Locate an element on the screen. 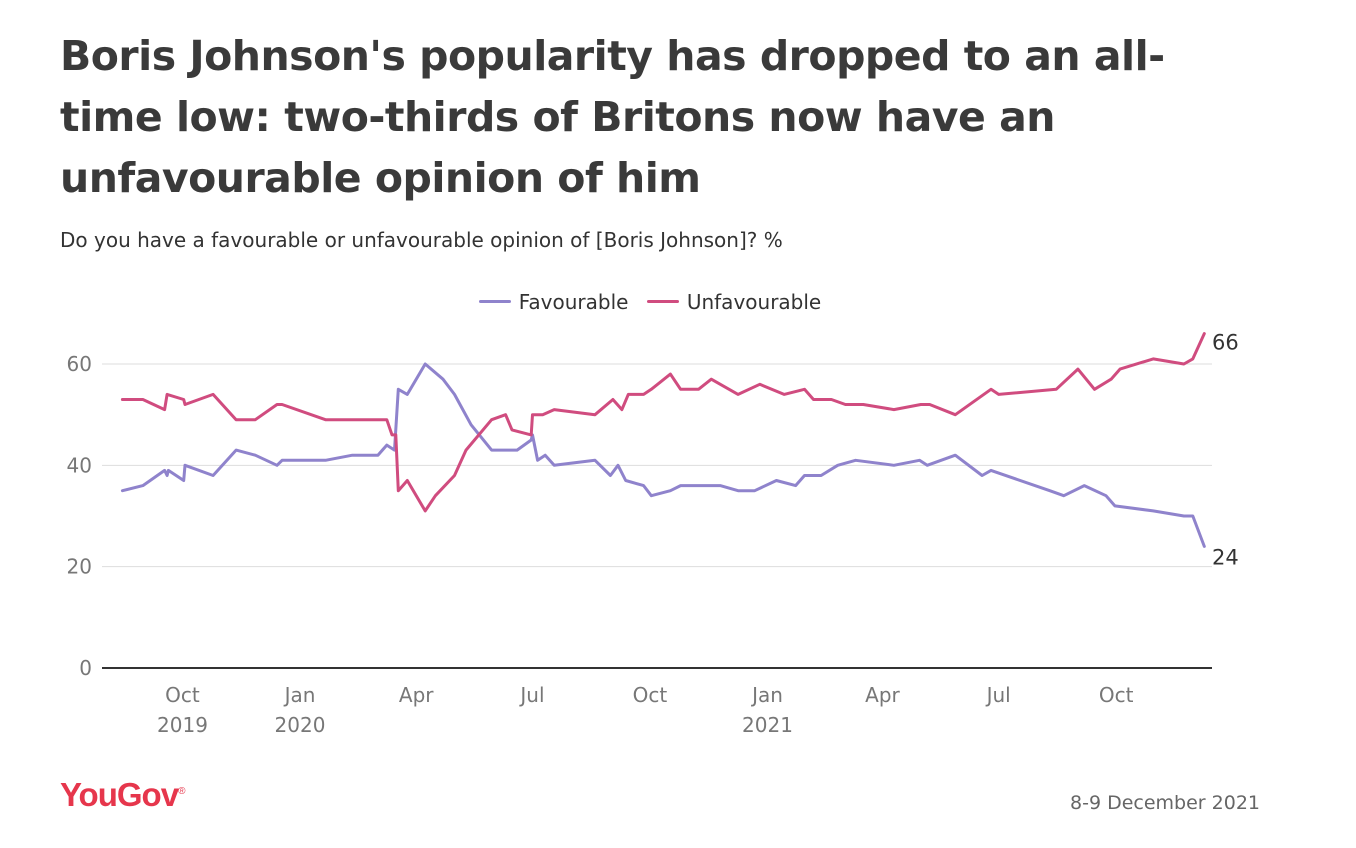  legend-item-favourable: Favourable is located at coordinates (553, 301).